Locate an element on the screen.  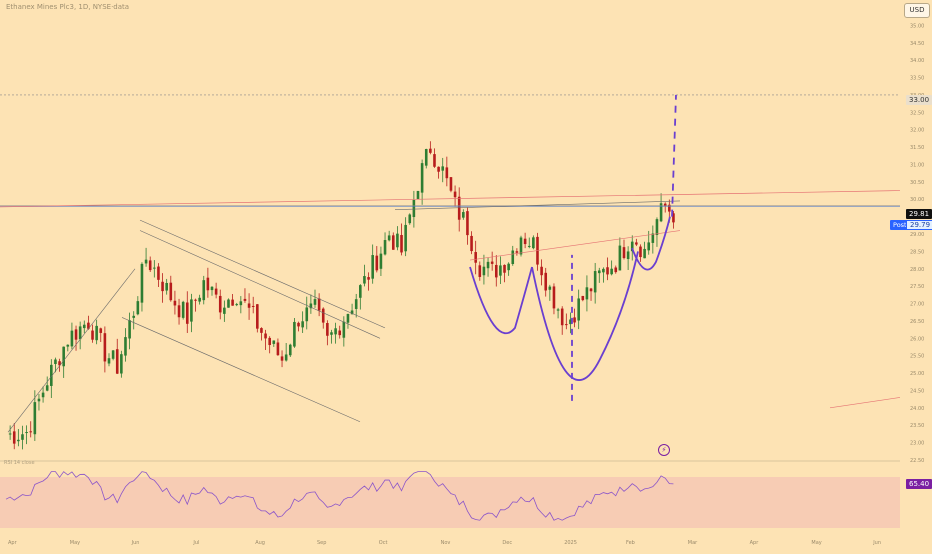
rsi-label: RSI 14 close is located at coordinates (19, 463).